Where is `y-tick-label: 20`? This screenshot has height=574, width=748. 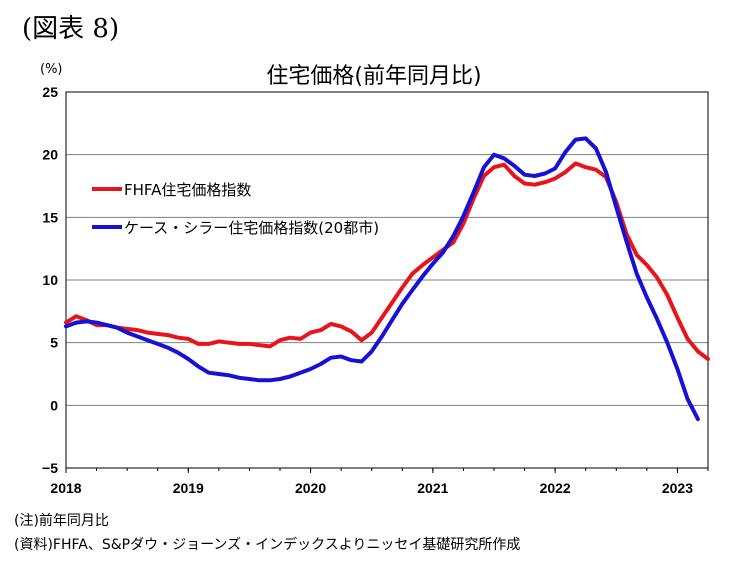 y-tick-label: 20 is located at coordinates (50, 155).